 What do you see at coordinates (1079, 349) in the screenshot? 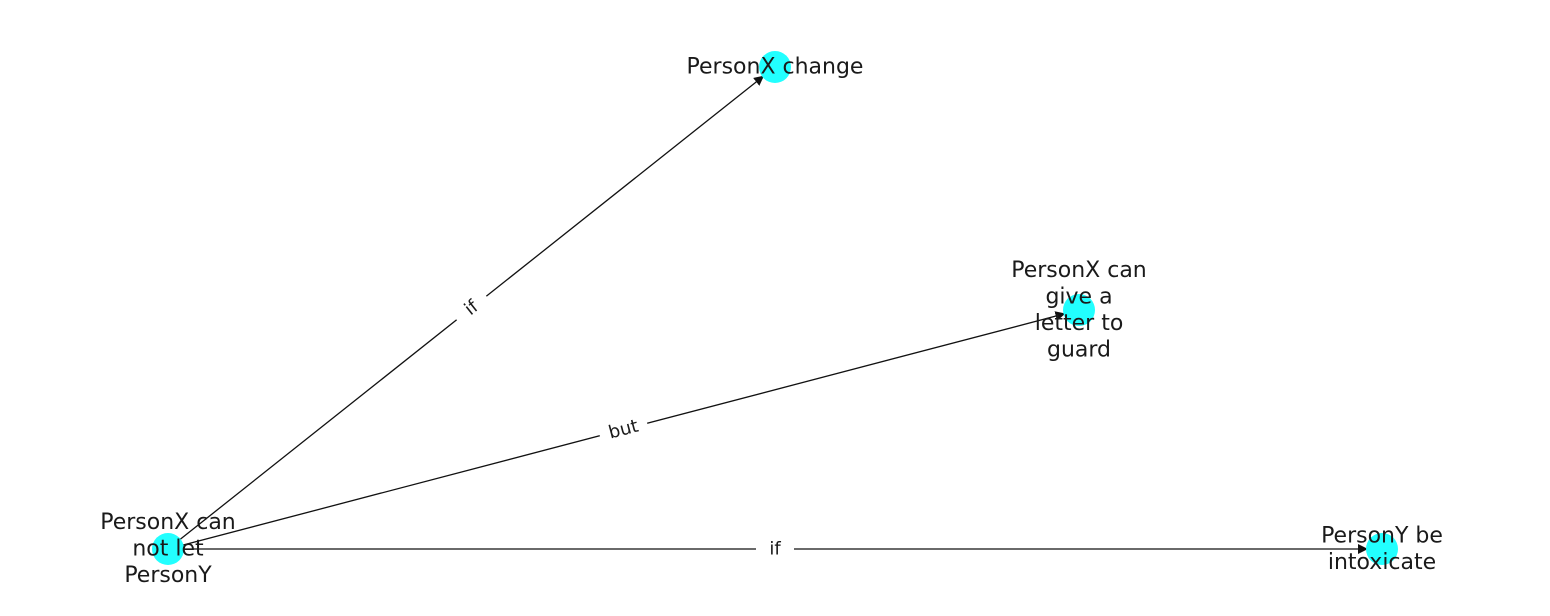
I see `node-label-line: guard` at bounding box center [1079, 349].